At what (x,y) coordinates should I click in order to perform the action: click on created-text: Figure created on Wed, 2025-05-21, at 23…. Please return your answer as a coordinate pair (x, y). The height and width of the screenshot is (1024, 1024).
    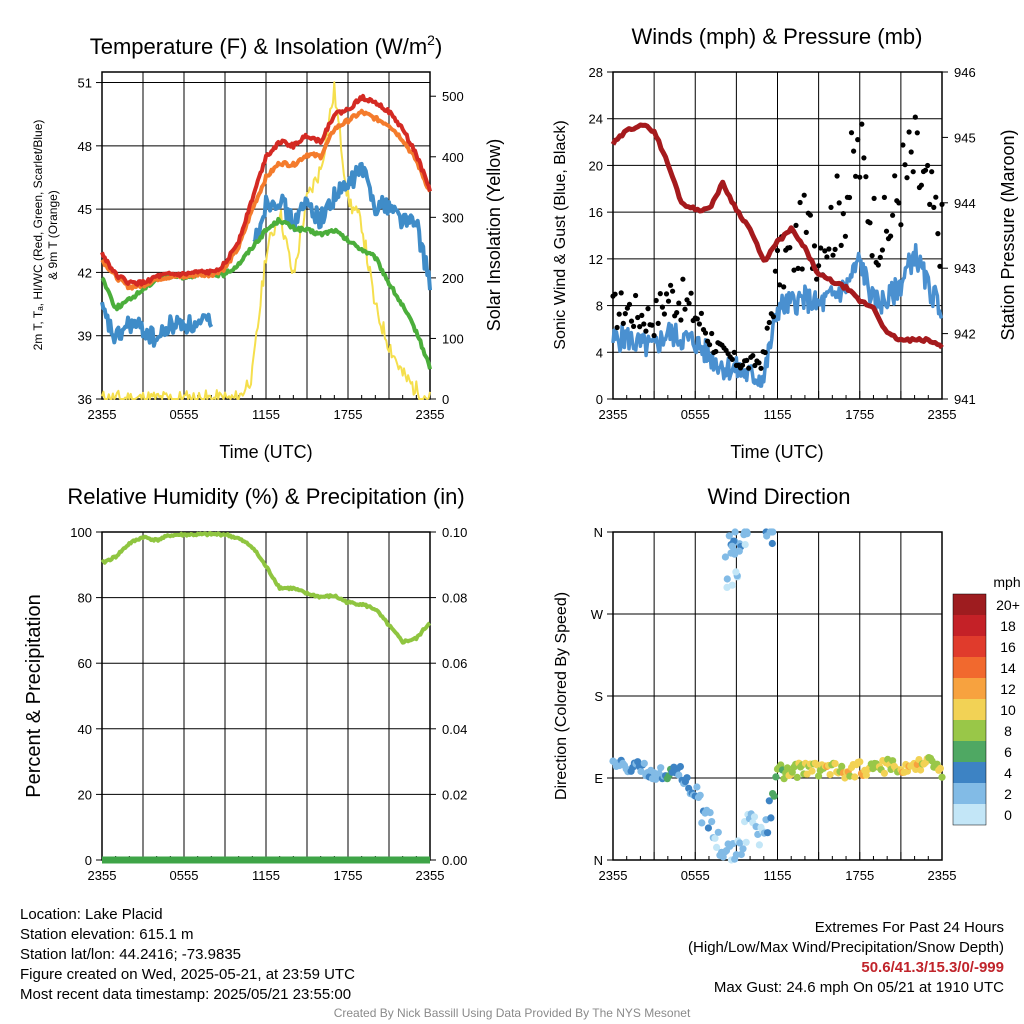
    Looking at the image, I should click on (187, 974).